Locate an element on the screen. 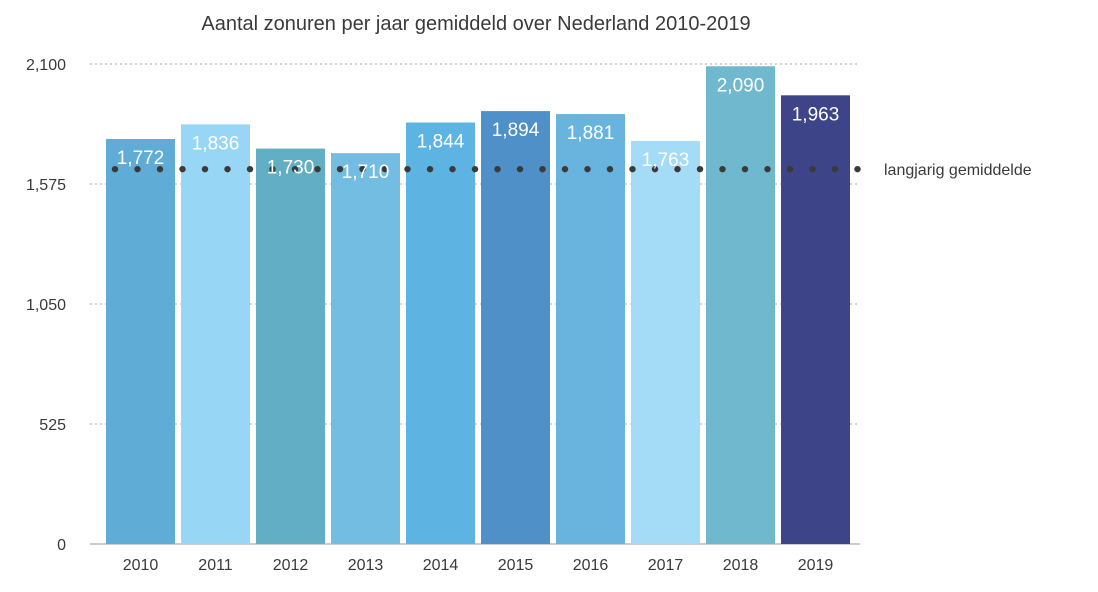  y-tick-label: 2,100 is located at coordinates (46, 65).